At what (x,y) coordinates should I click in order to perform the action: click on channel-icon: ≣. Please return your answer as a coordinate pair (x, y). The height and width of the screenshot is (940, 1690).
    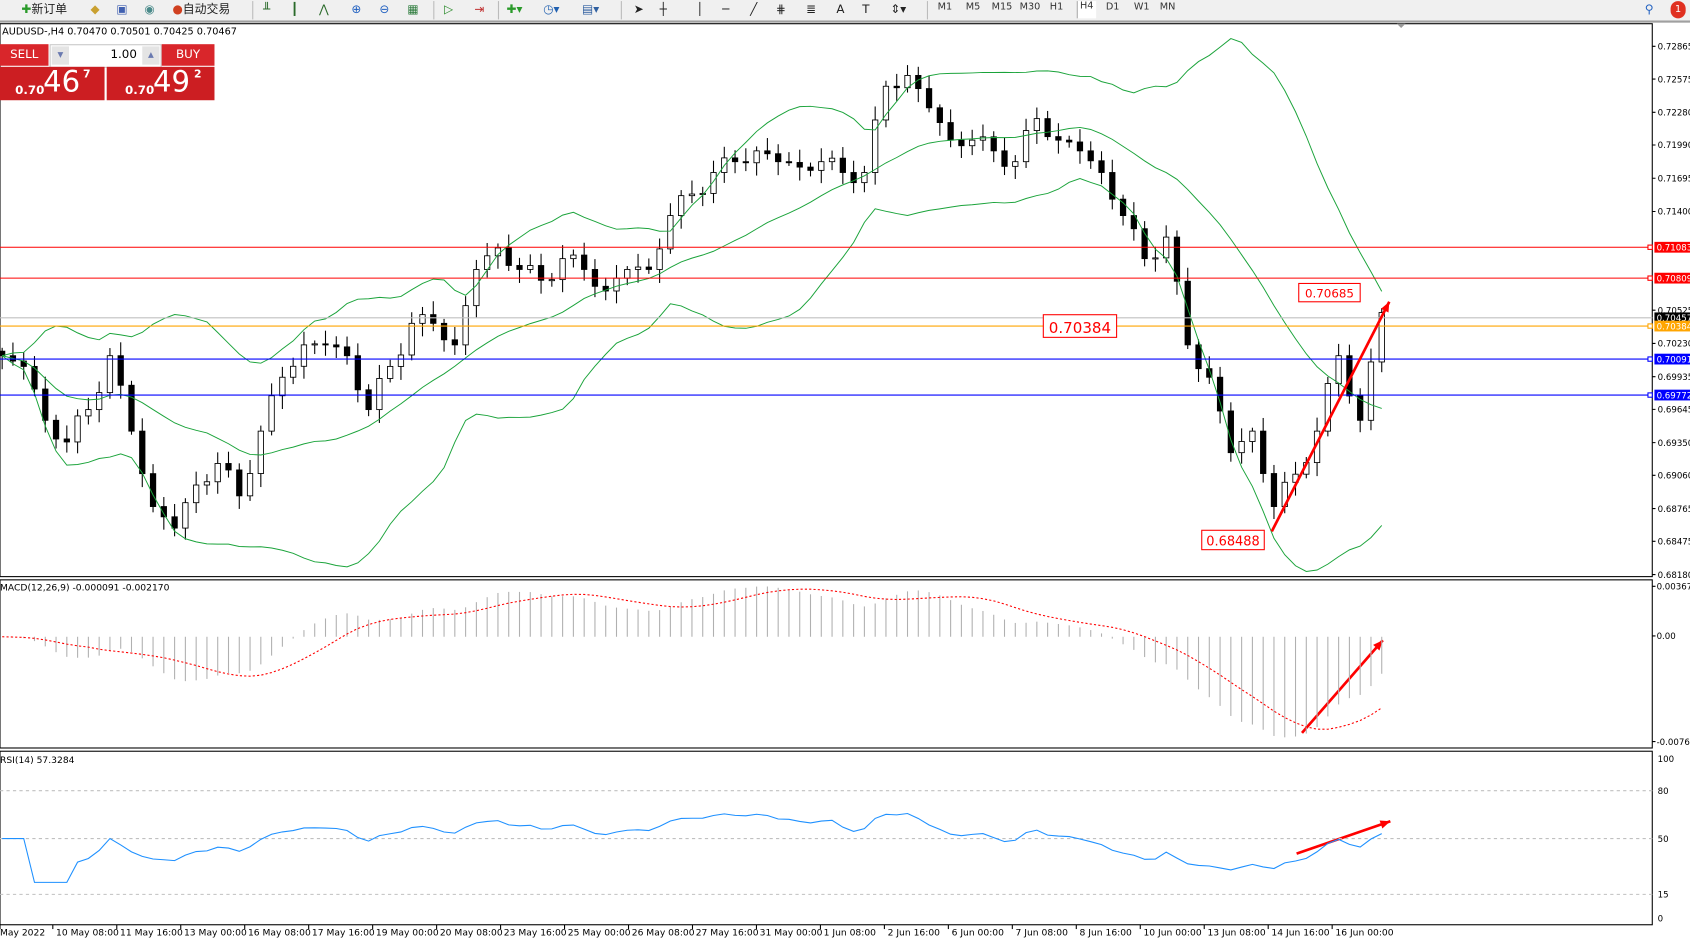
    Looking at the image, I should click on (811, 9).